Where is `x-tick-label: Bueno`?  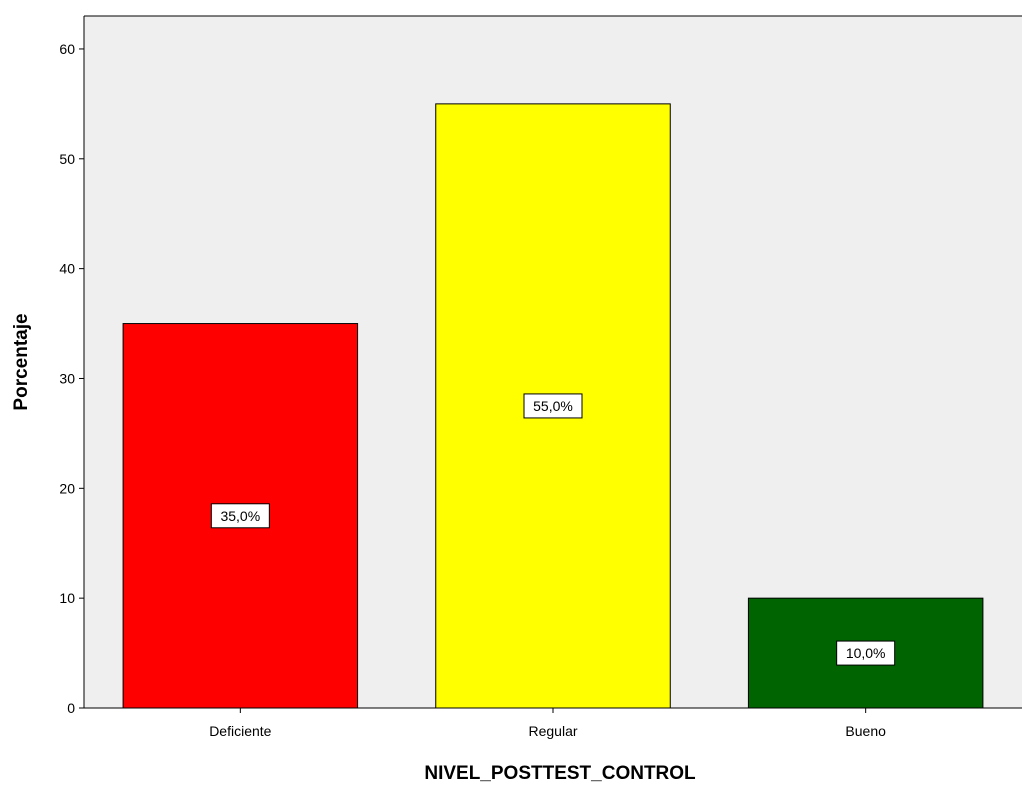 x-tick-label: Bueno is located at coordinates (865, 731).